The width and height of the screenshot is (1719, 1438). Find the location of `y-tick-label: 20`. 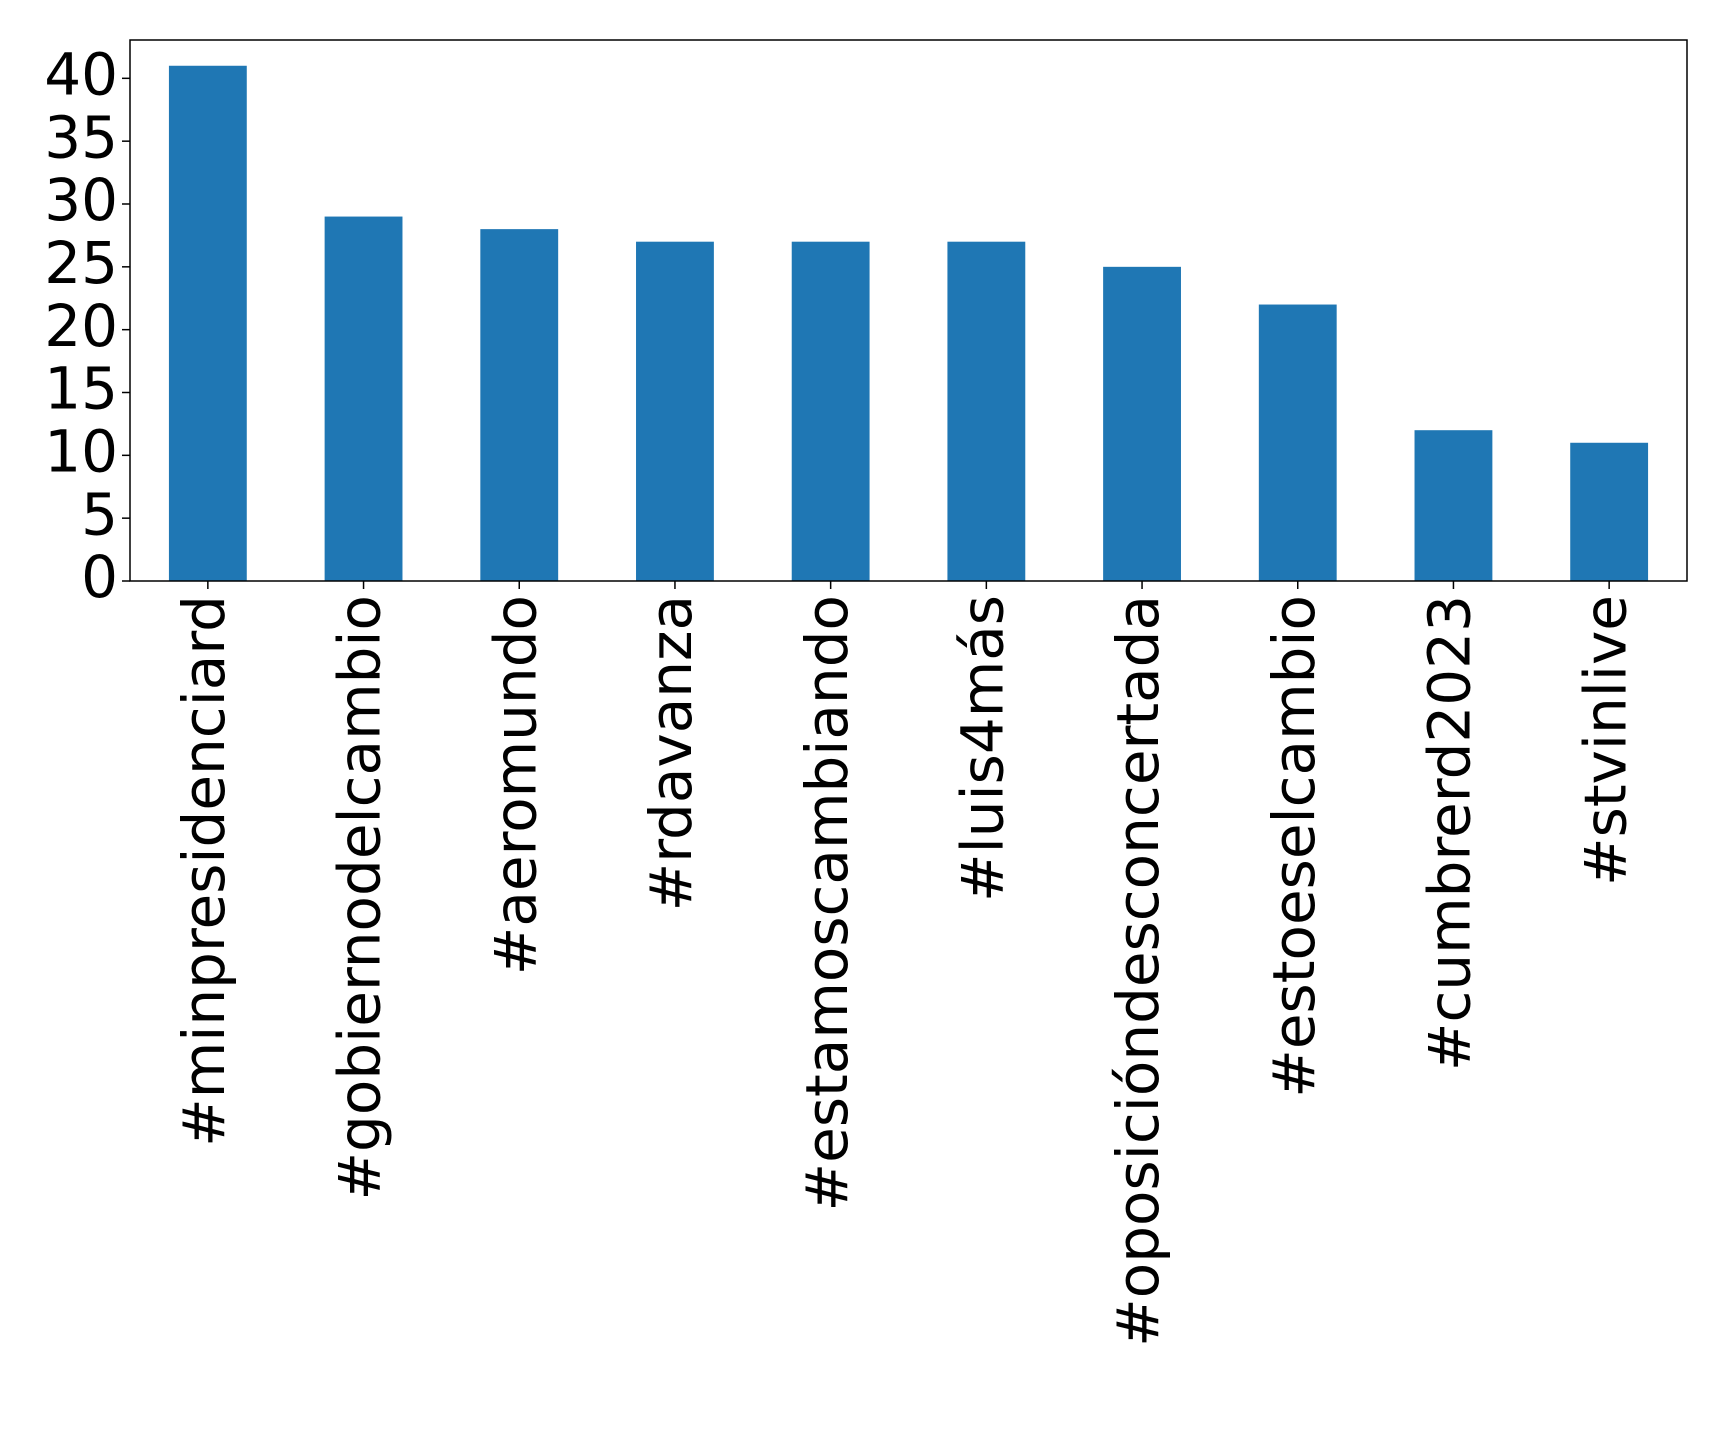

y-tick-label: 20 is located at coordinates (81, 326).